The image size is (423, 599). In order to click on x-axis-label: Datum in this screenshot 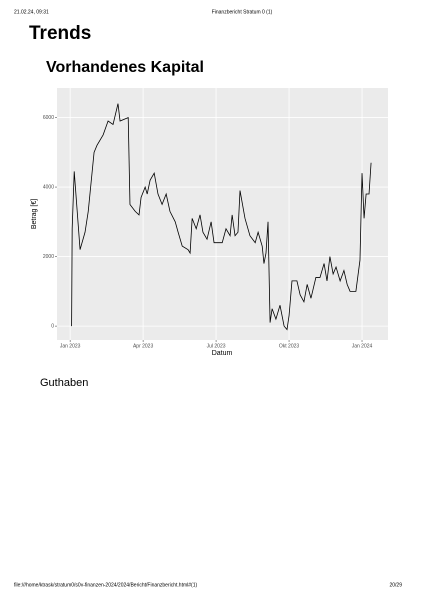, I will do `click(222, 353)`.